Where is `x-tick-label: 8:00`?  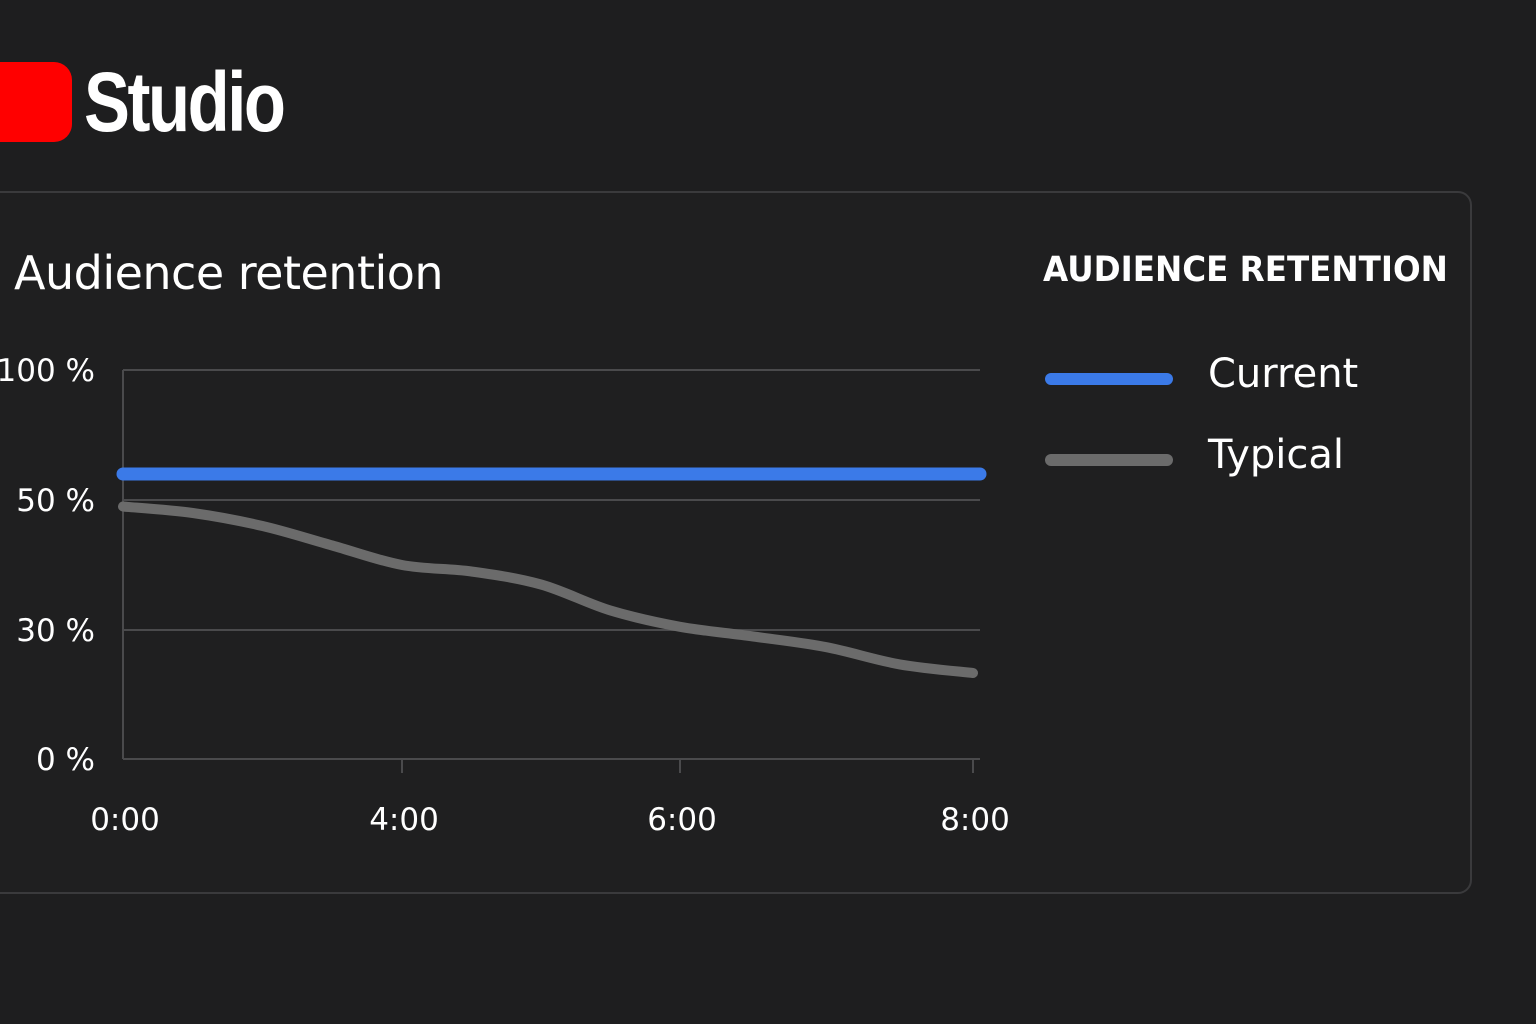 x-tick-label: 8:00 is located at coordinates (975, 820).